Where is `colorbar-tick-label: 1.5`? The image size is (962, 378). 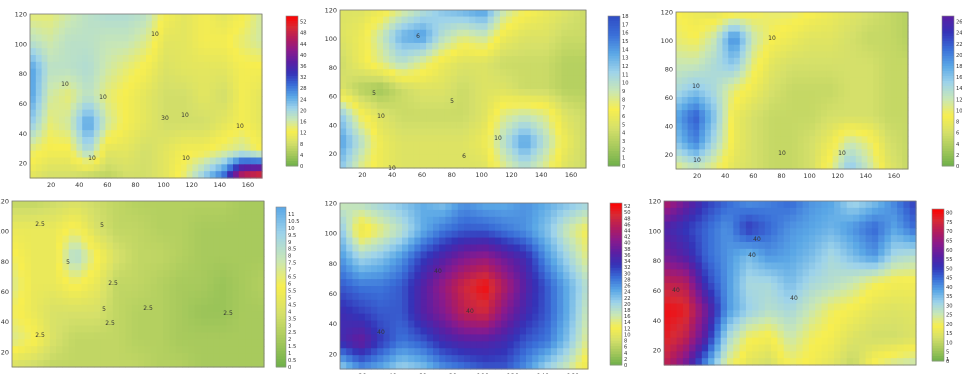 colorbar-tick-label: 1.5 is located at coordinates (292, 347).